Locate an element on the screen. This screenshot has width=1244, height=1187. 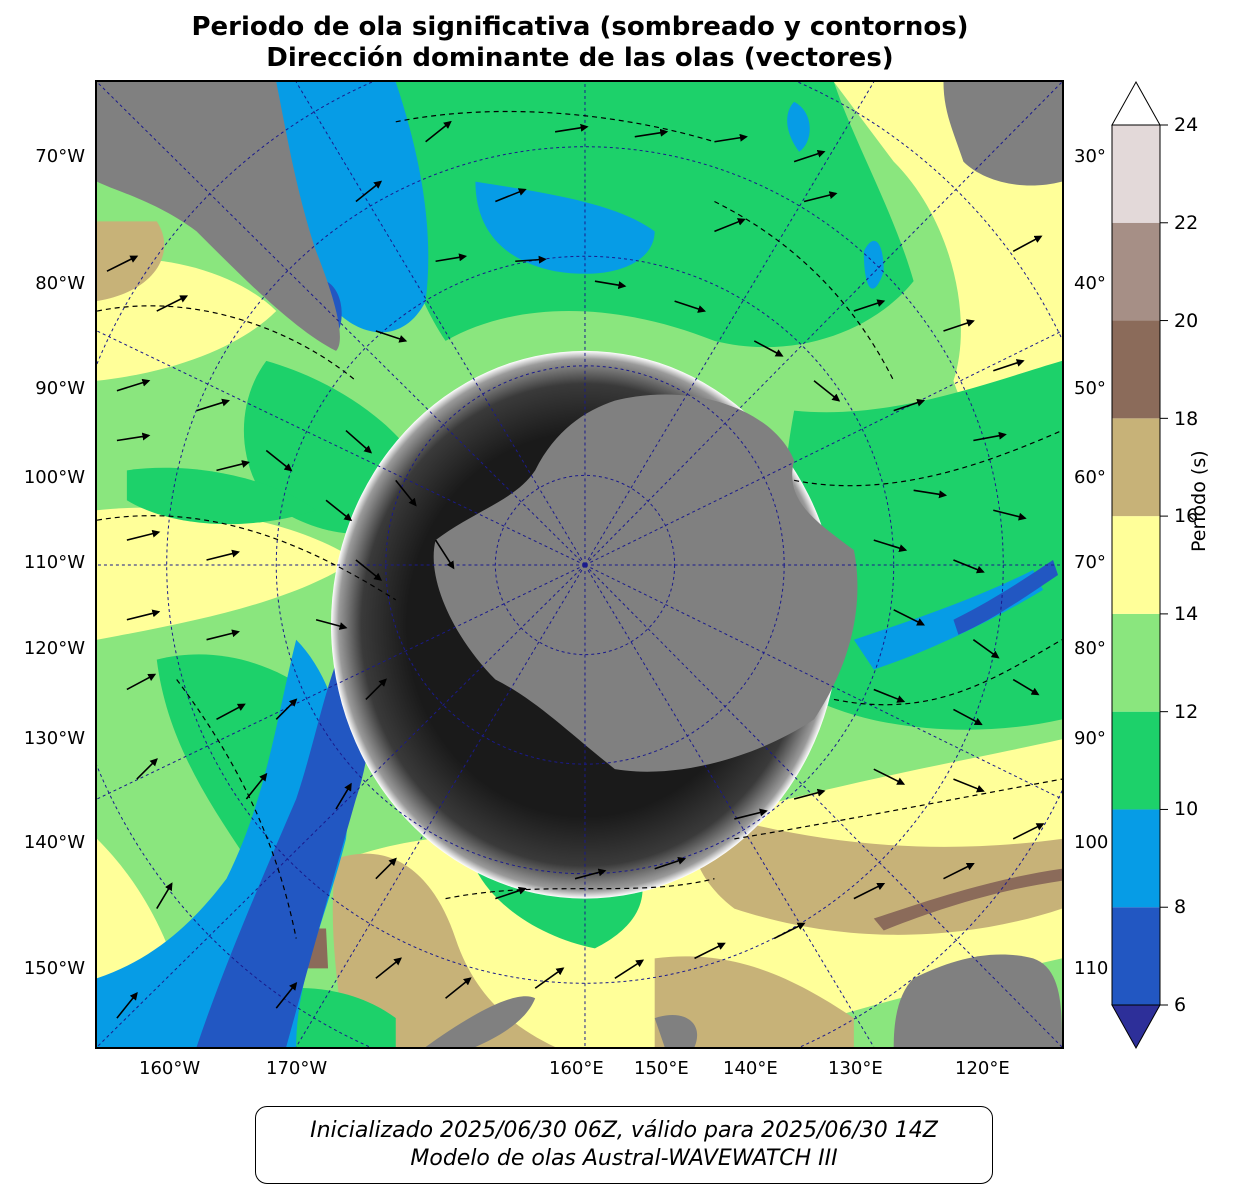
colorbar-under-extension is located at coordinates (1136, 1027).